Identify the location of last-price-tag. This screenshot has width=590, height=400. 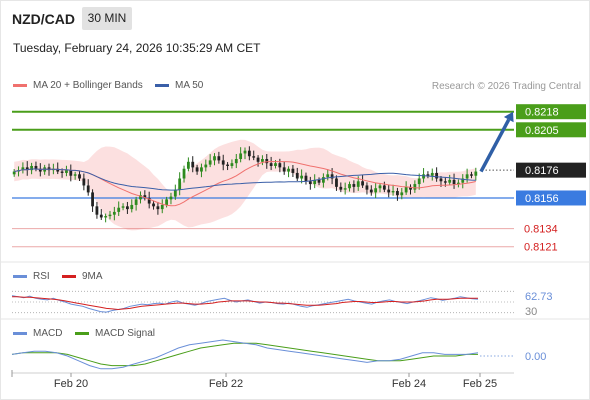
(551, 170).